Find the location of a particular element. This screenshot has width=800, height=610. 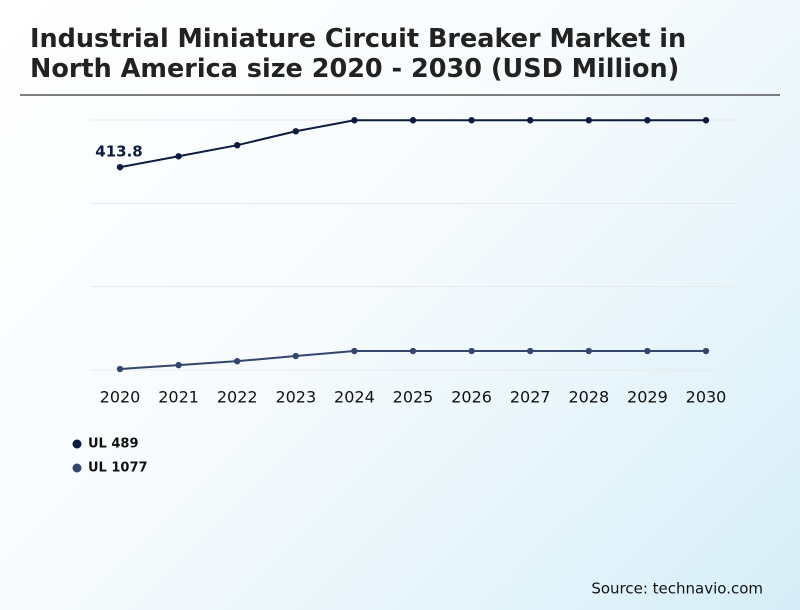

series-line is located at coordinates (412, 144).